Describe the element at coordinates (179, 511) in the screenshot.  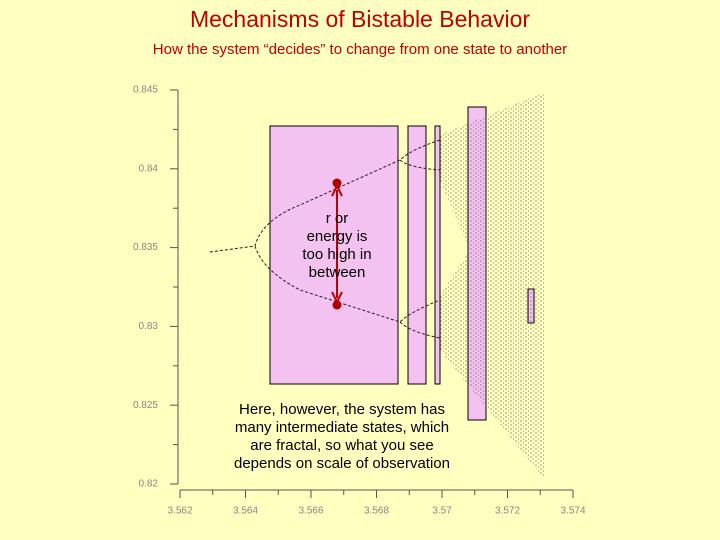
I see `x-tick-label: 3.562` at that location.